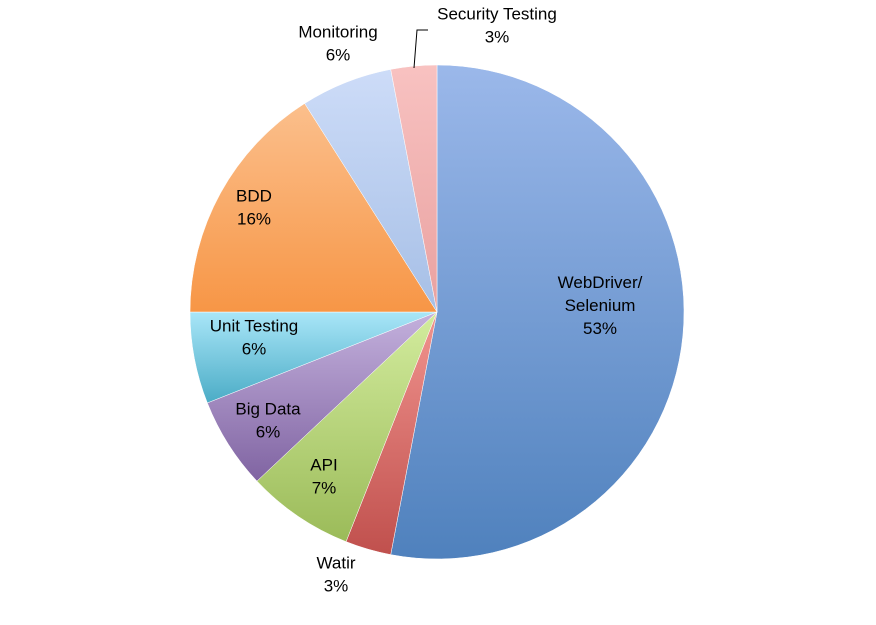  I want to click on pie-slice-api, so click(347, 426).